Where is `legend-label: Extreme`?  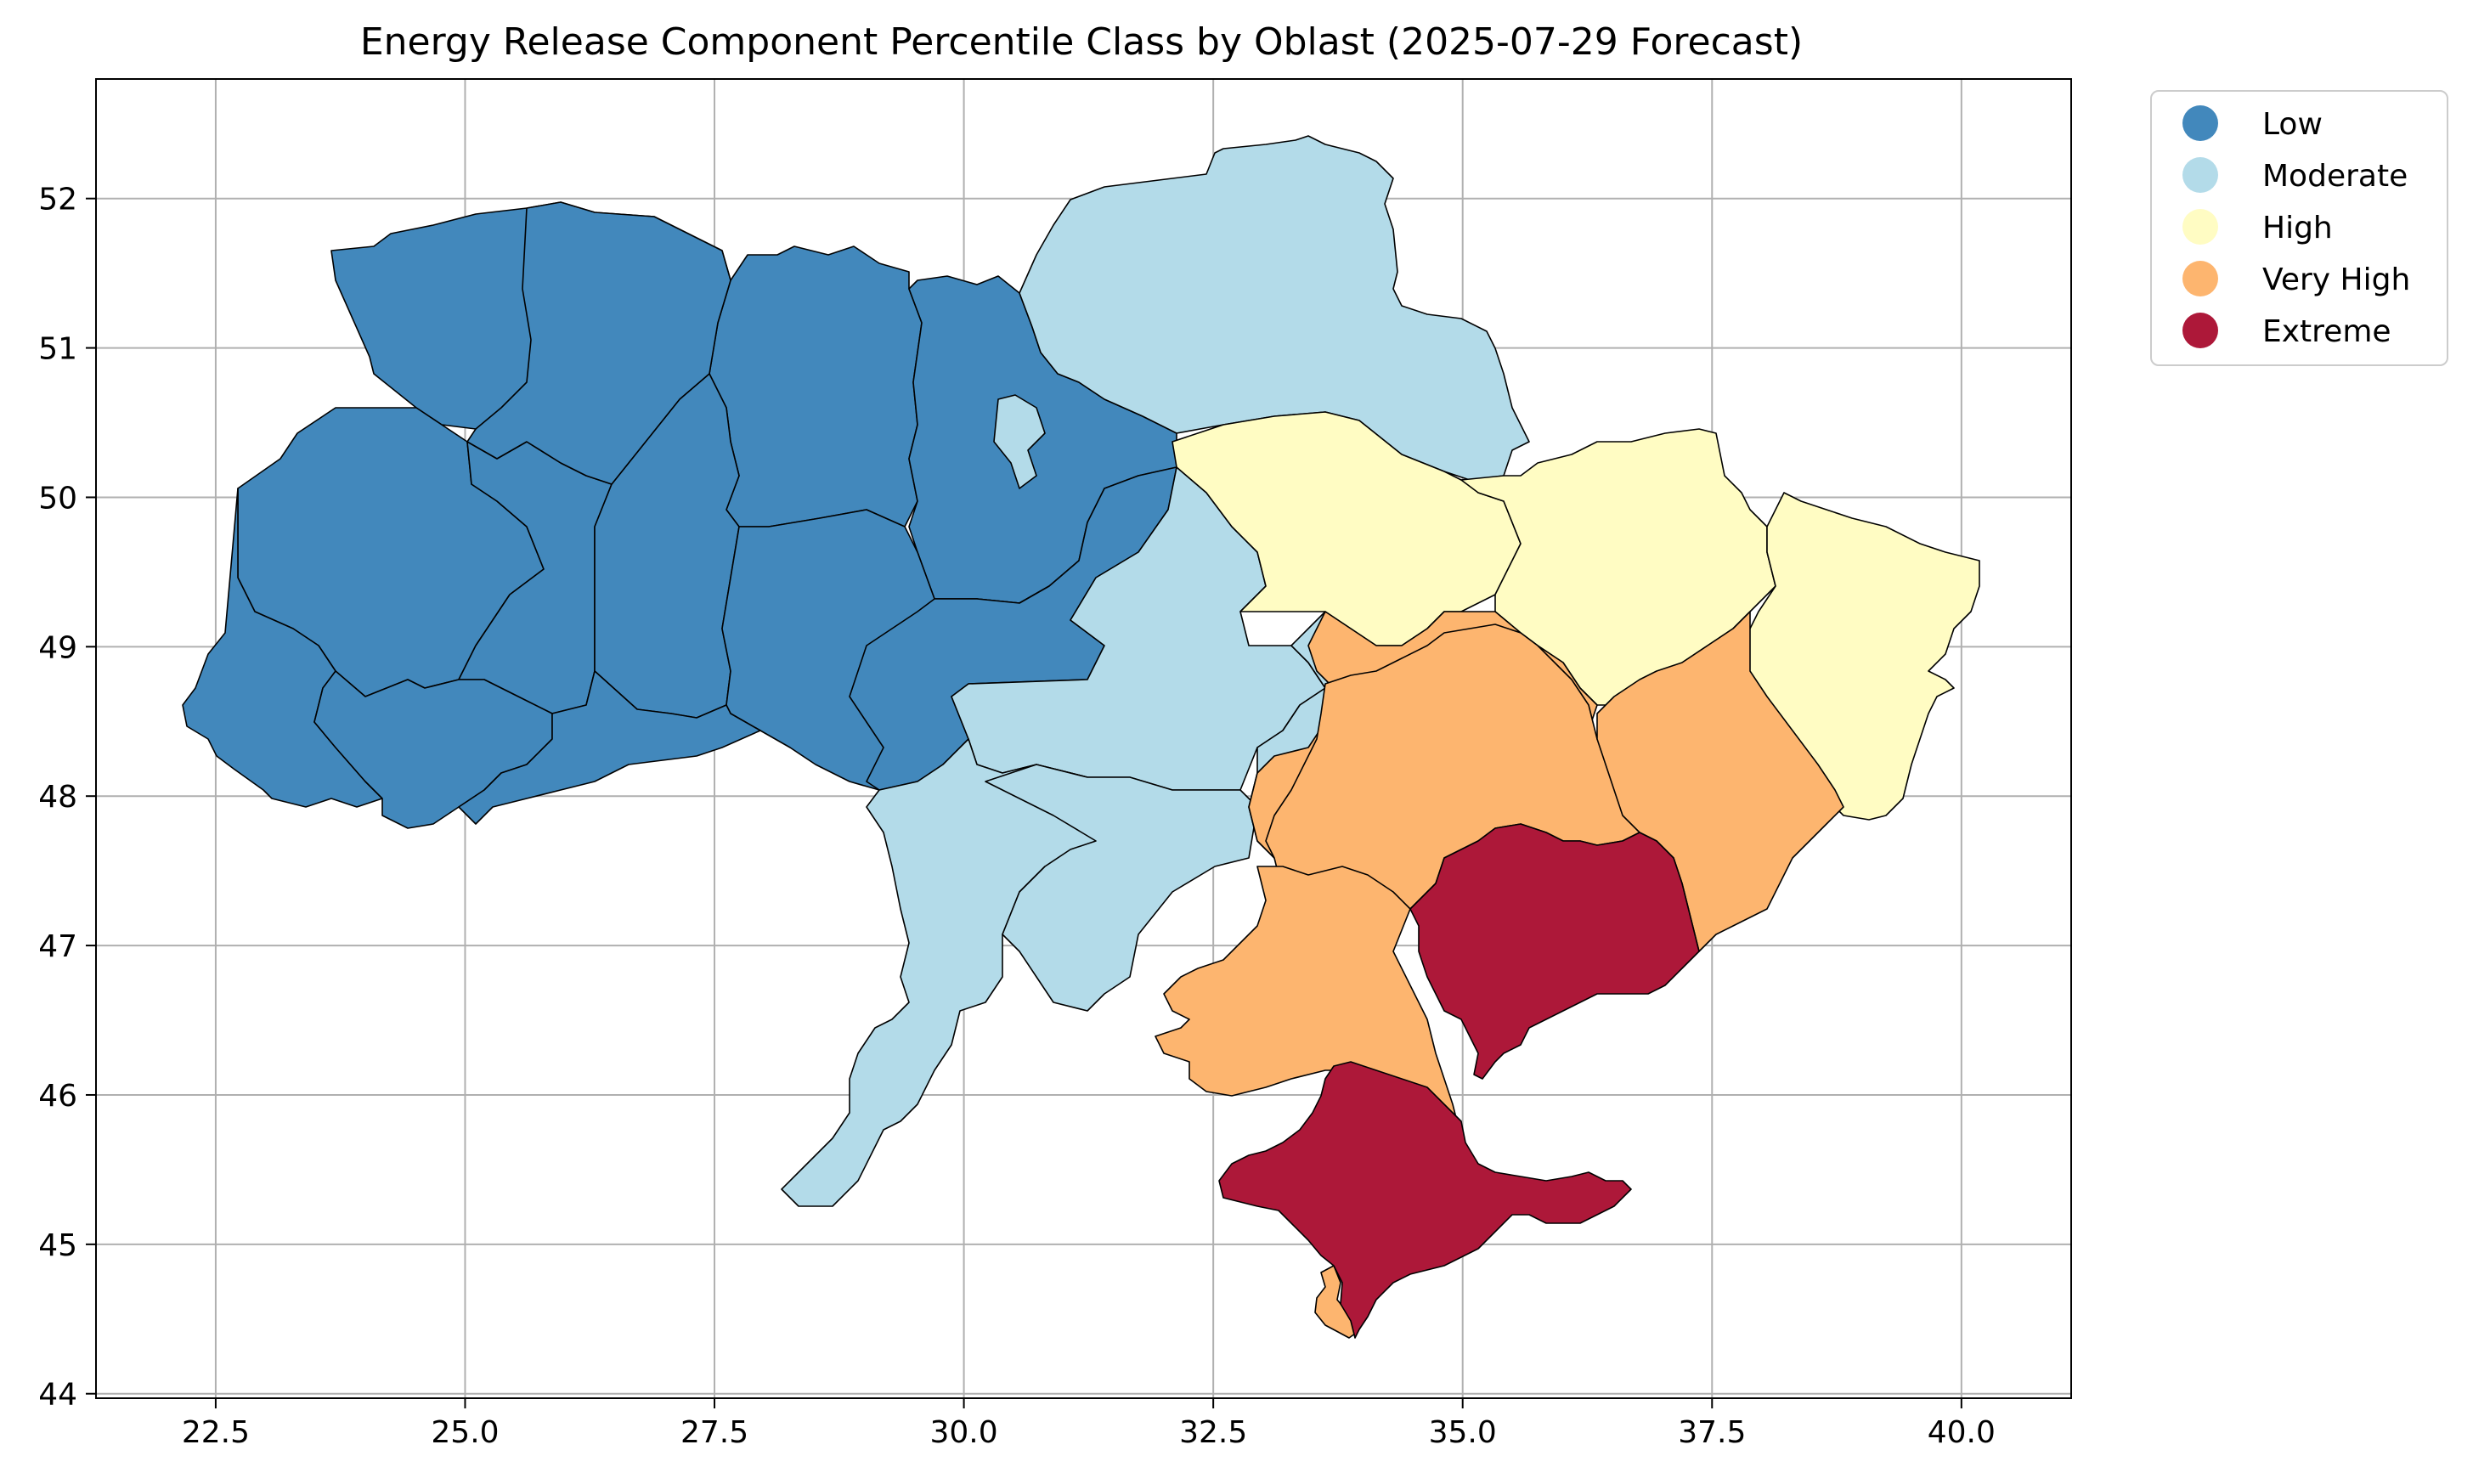
legend-label: Extreme is located at coordinates (2327, 331).